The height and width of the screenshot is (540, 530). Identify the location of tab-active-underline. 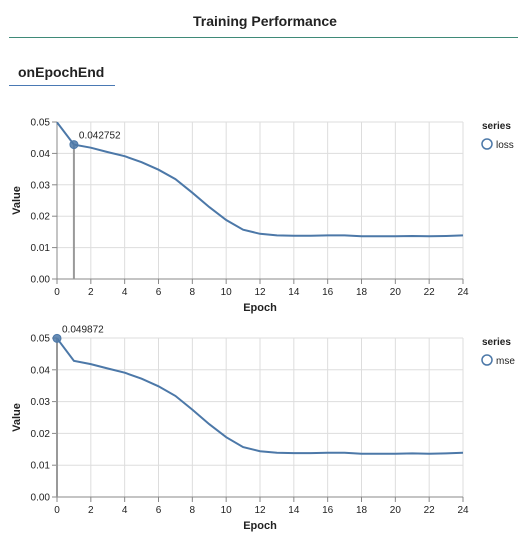
(62, 85).